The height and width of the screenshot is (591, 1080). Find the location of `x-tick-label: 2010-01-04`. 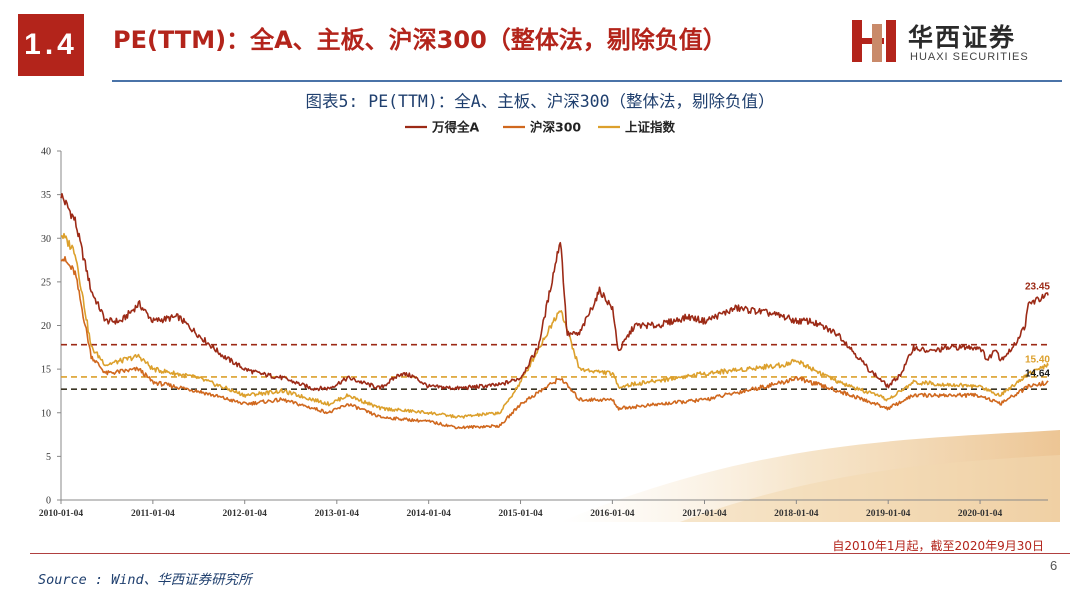

x-tick-label: 2010-01-04 is located at coordinates (61, 514).